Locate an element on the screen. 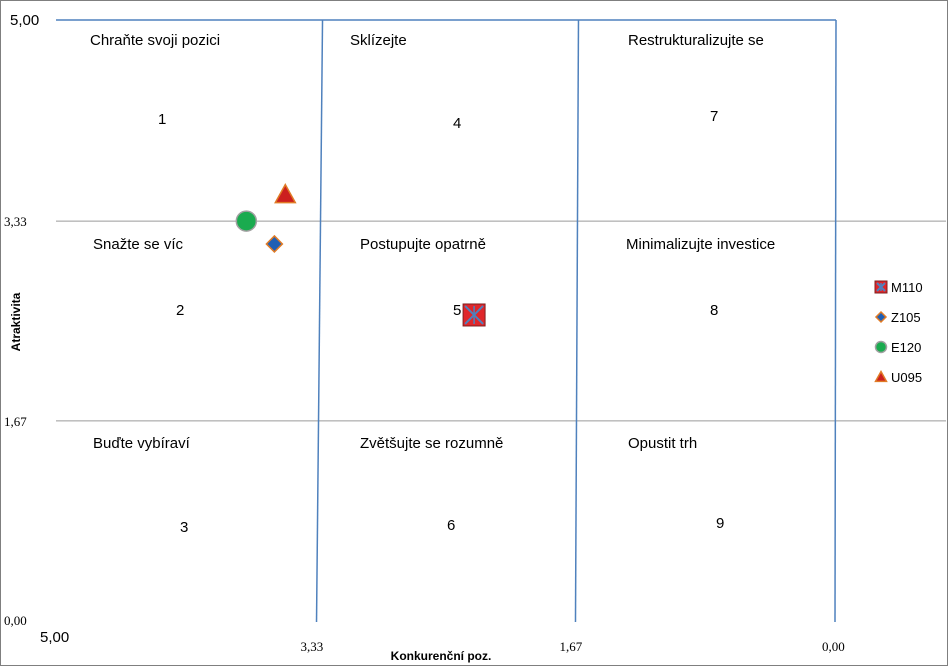  x-axis-title: Konkurenční poz. is located at coordinates (441, 656).